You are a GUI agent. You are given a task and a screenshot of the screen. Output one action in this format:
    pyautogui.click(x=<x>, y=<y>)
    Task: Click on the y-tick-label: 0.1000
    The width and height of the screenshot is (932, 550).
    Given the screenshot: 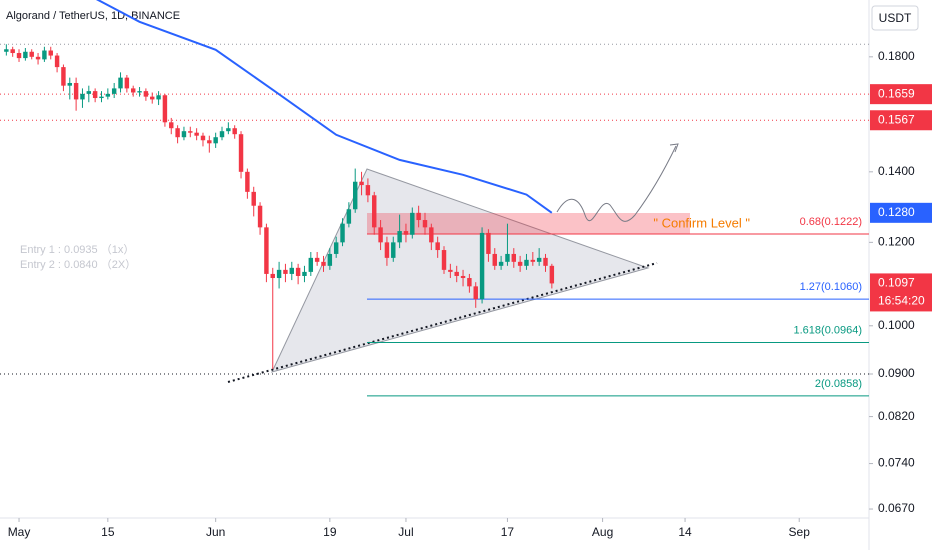 What is the action you would take?
    pyautogui.click(x=896, y=325)
    